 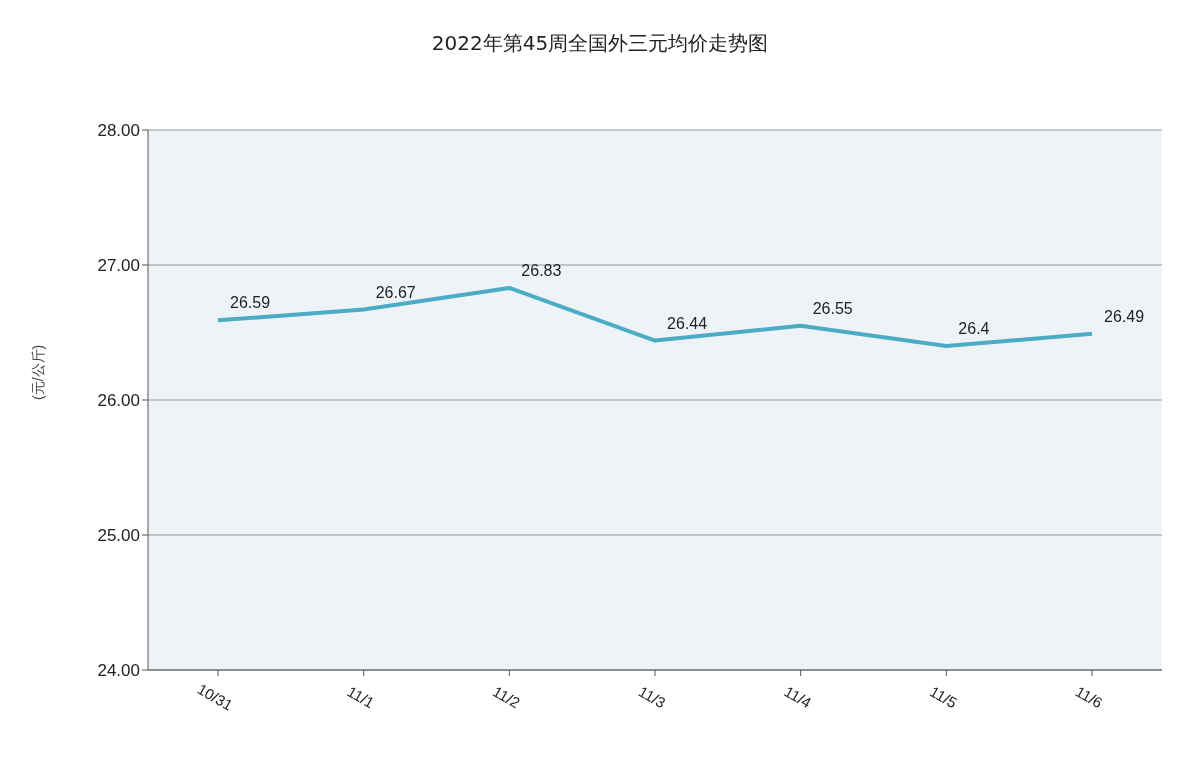 What do you see at coordinates (600, 43) in the screenshot?
I see `chart-title: 2022年第45周全国外三元均价走势图` at bounding box center [600, 43].